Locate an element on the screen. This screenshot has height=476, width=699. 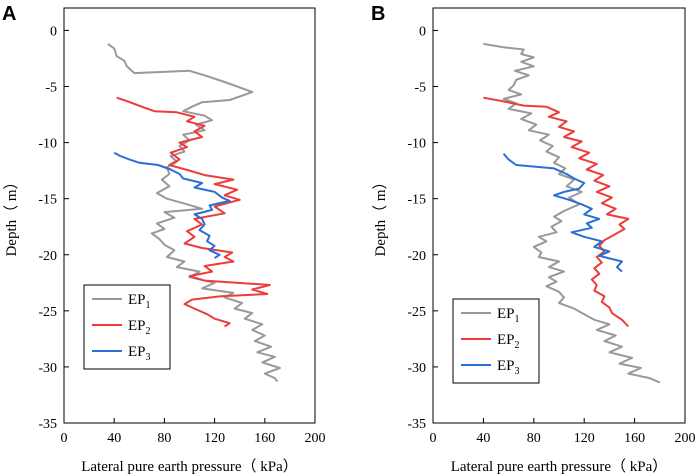
panel-label: A is located at coordinates (9, 14).